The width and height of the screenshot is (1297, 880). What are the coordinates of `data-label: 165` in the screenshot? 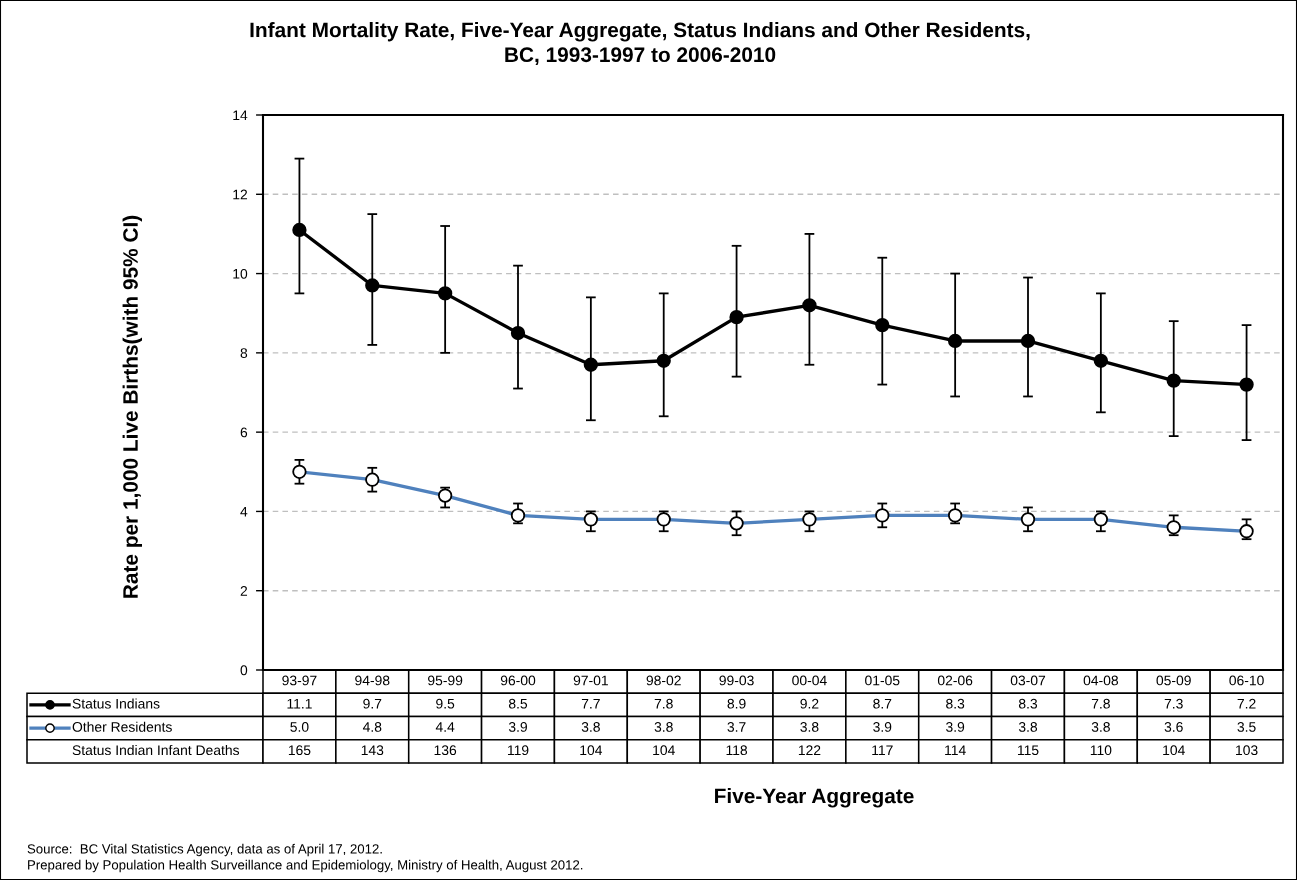 It's located at (299, 750).